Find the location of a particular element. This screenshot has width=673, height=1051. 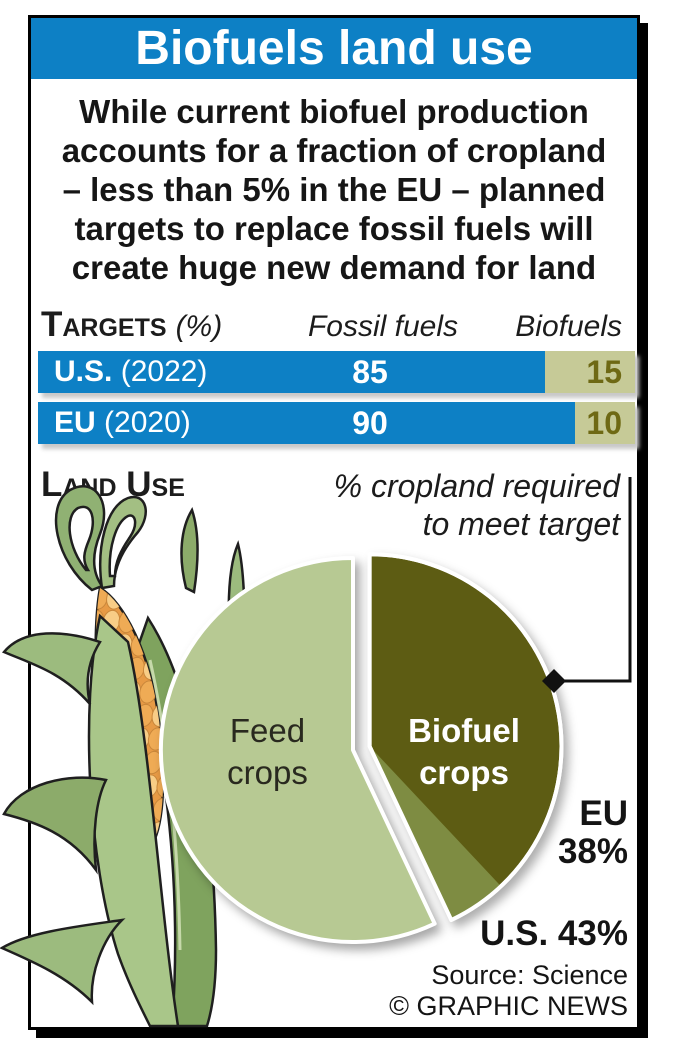

eu-callout-label: EU is located at coordinates (603, 813).